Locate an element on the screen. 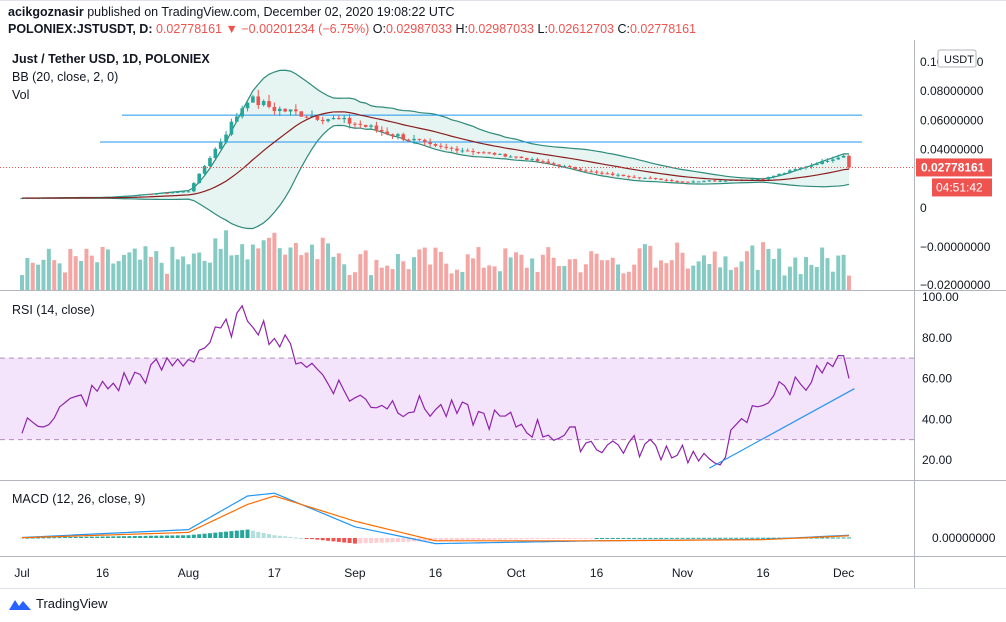 Image resolution: width=1006 pixels, height=622 pixels. rsi-legend: RSI (14, close) is located at coordinates (53, 310).